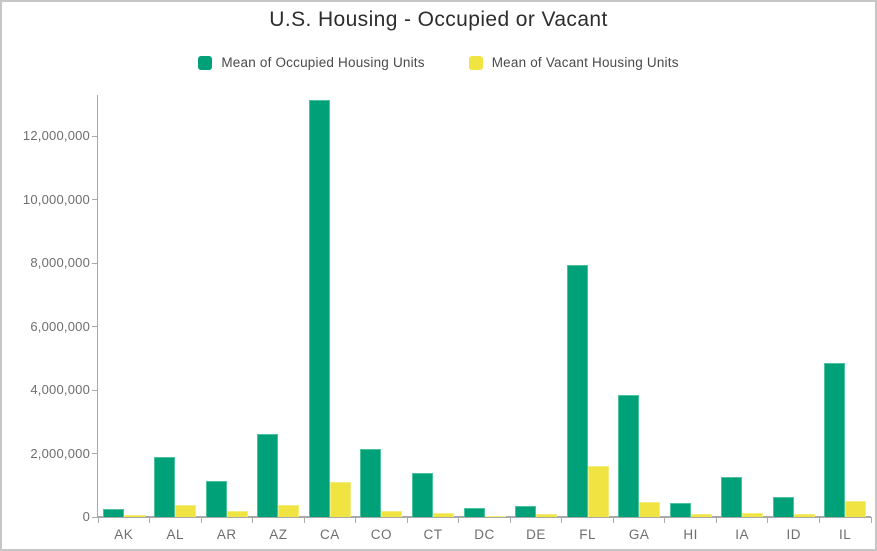 This screenshot has width=877, height=551. What do you see at coordinates (175, 534) in the screenshot?
I see `x-tick-label: AL` at bounding box center [175, 534].